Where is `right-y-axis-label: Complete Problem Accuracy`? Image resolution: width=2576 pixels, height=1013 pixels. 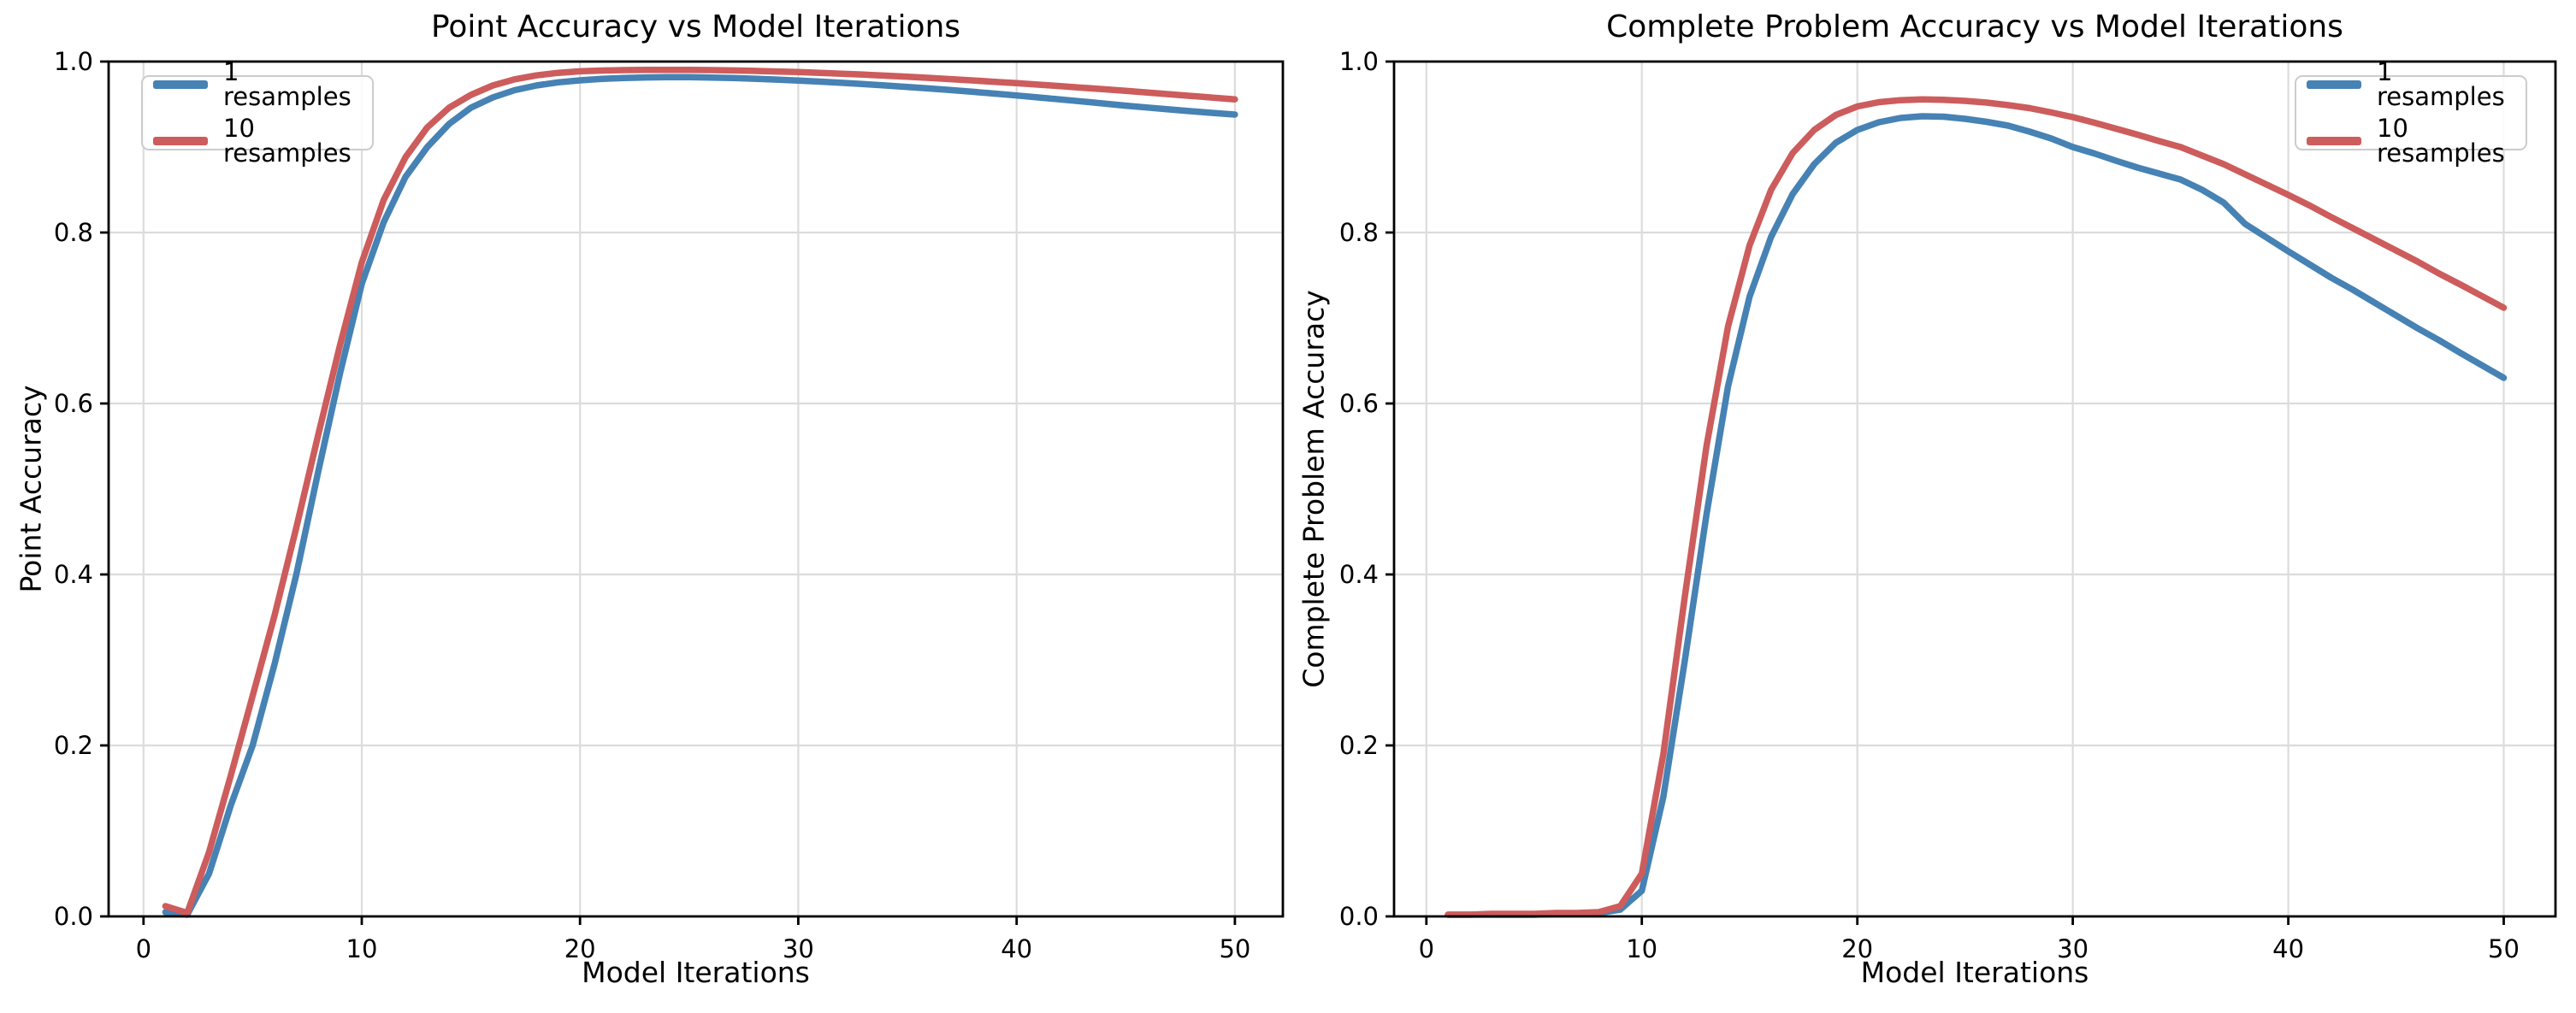 right-y-axis-label: Complete Problem Accuracy is located at coordinates (1314, 489).